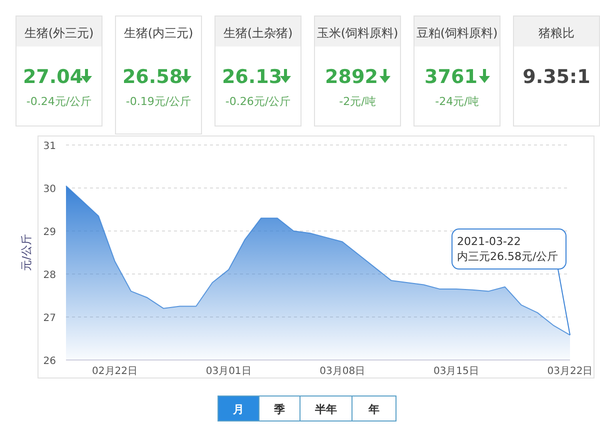 Image resolution: width=600 pixels, height=425 pixels. Describe the element at coordinates (53, 77) in the screenshot. I see `text: 27.04` at that location.